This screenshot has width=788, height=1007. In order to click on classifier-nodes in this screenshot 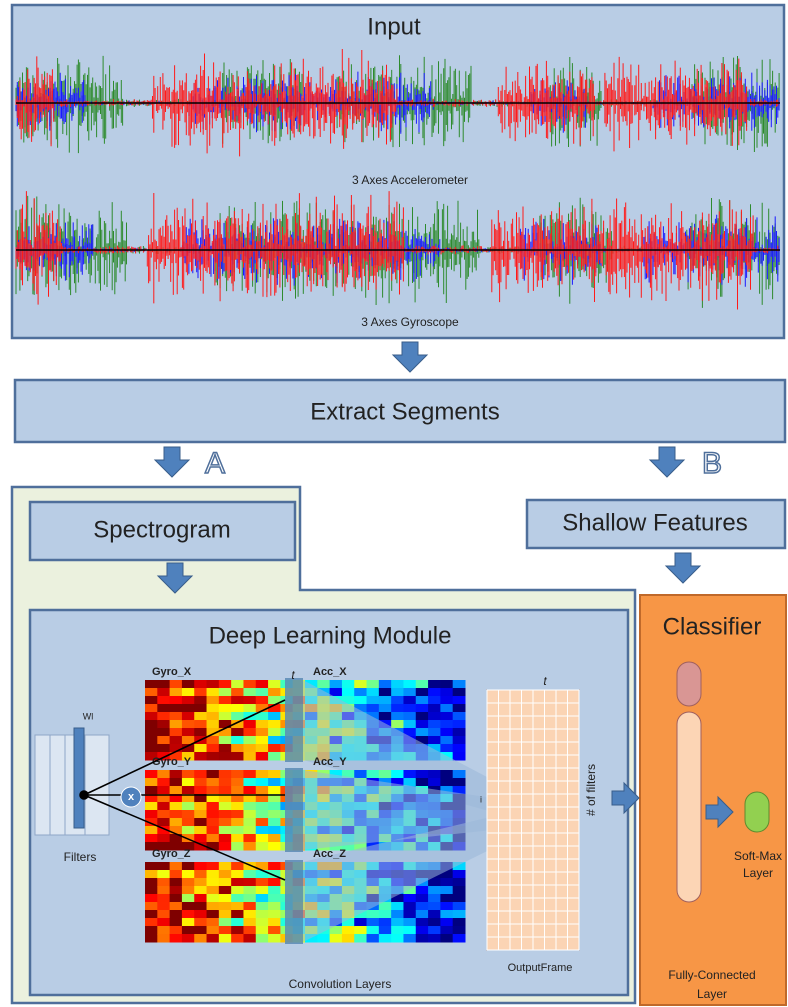, I will do `click(723, 782)`.